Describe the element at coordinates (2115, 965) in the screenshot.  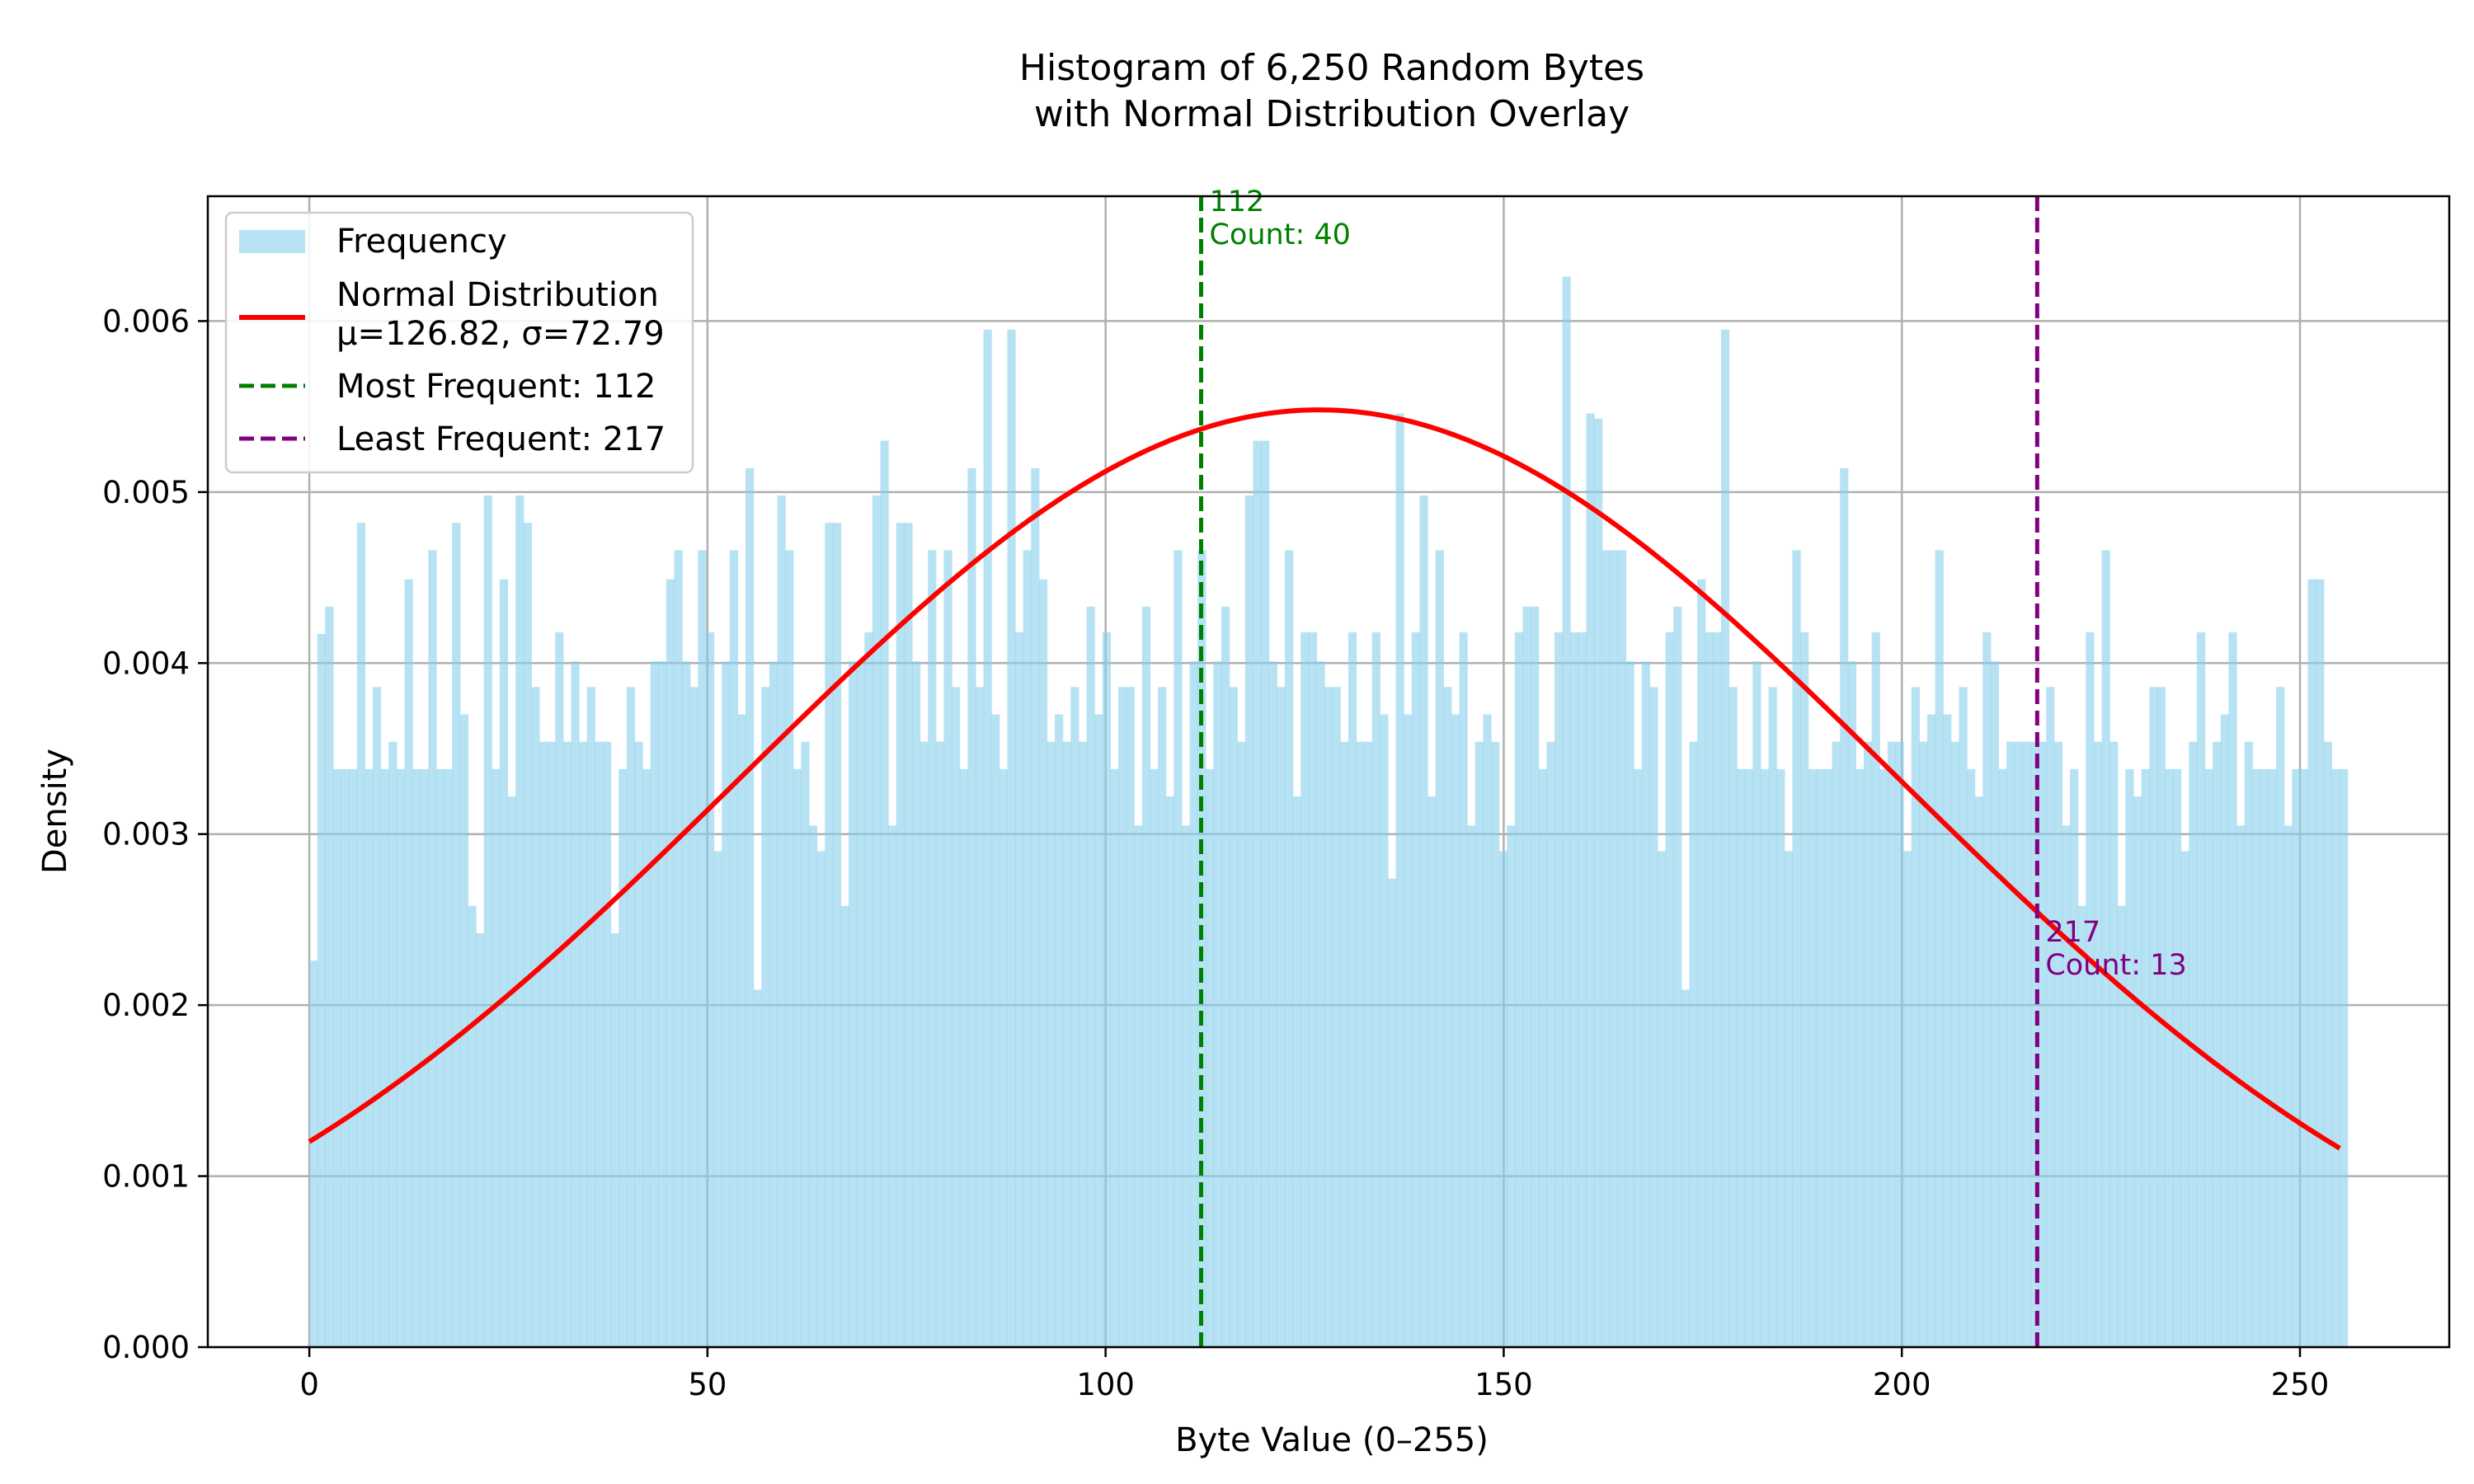
I see `least-frequent-count-label: Count: 13` at that location.